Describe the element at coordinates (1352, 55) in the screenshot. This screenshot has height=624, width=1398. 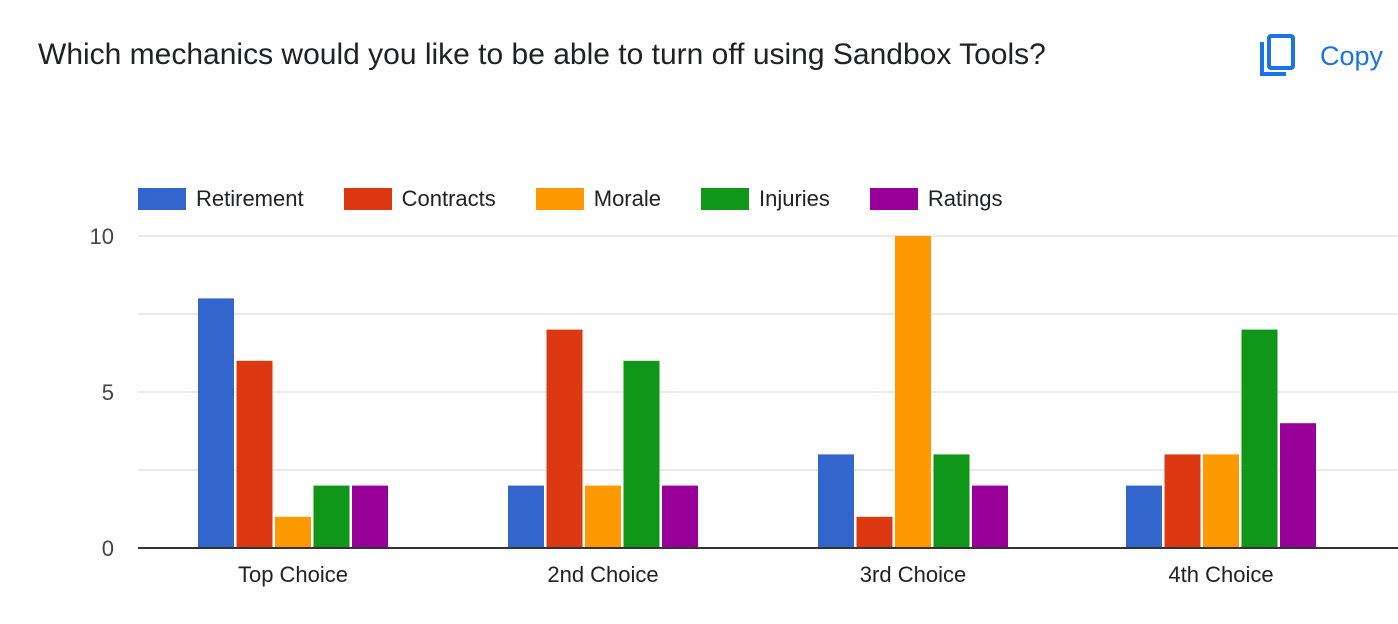
I see `copy-label: Copy` at that location.